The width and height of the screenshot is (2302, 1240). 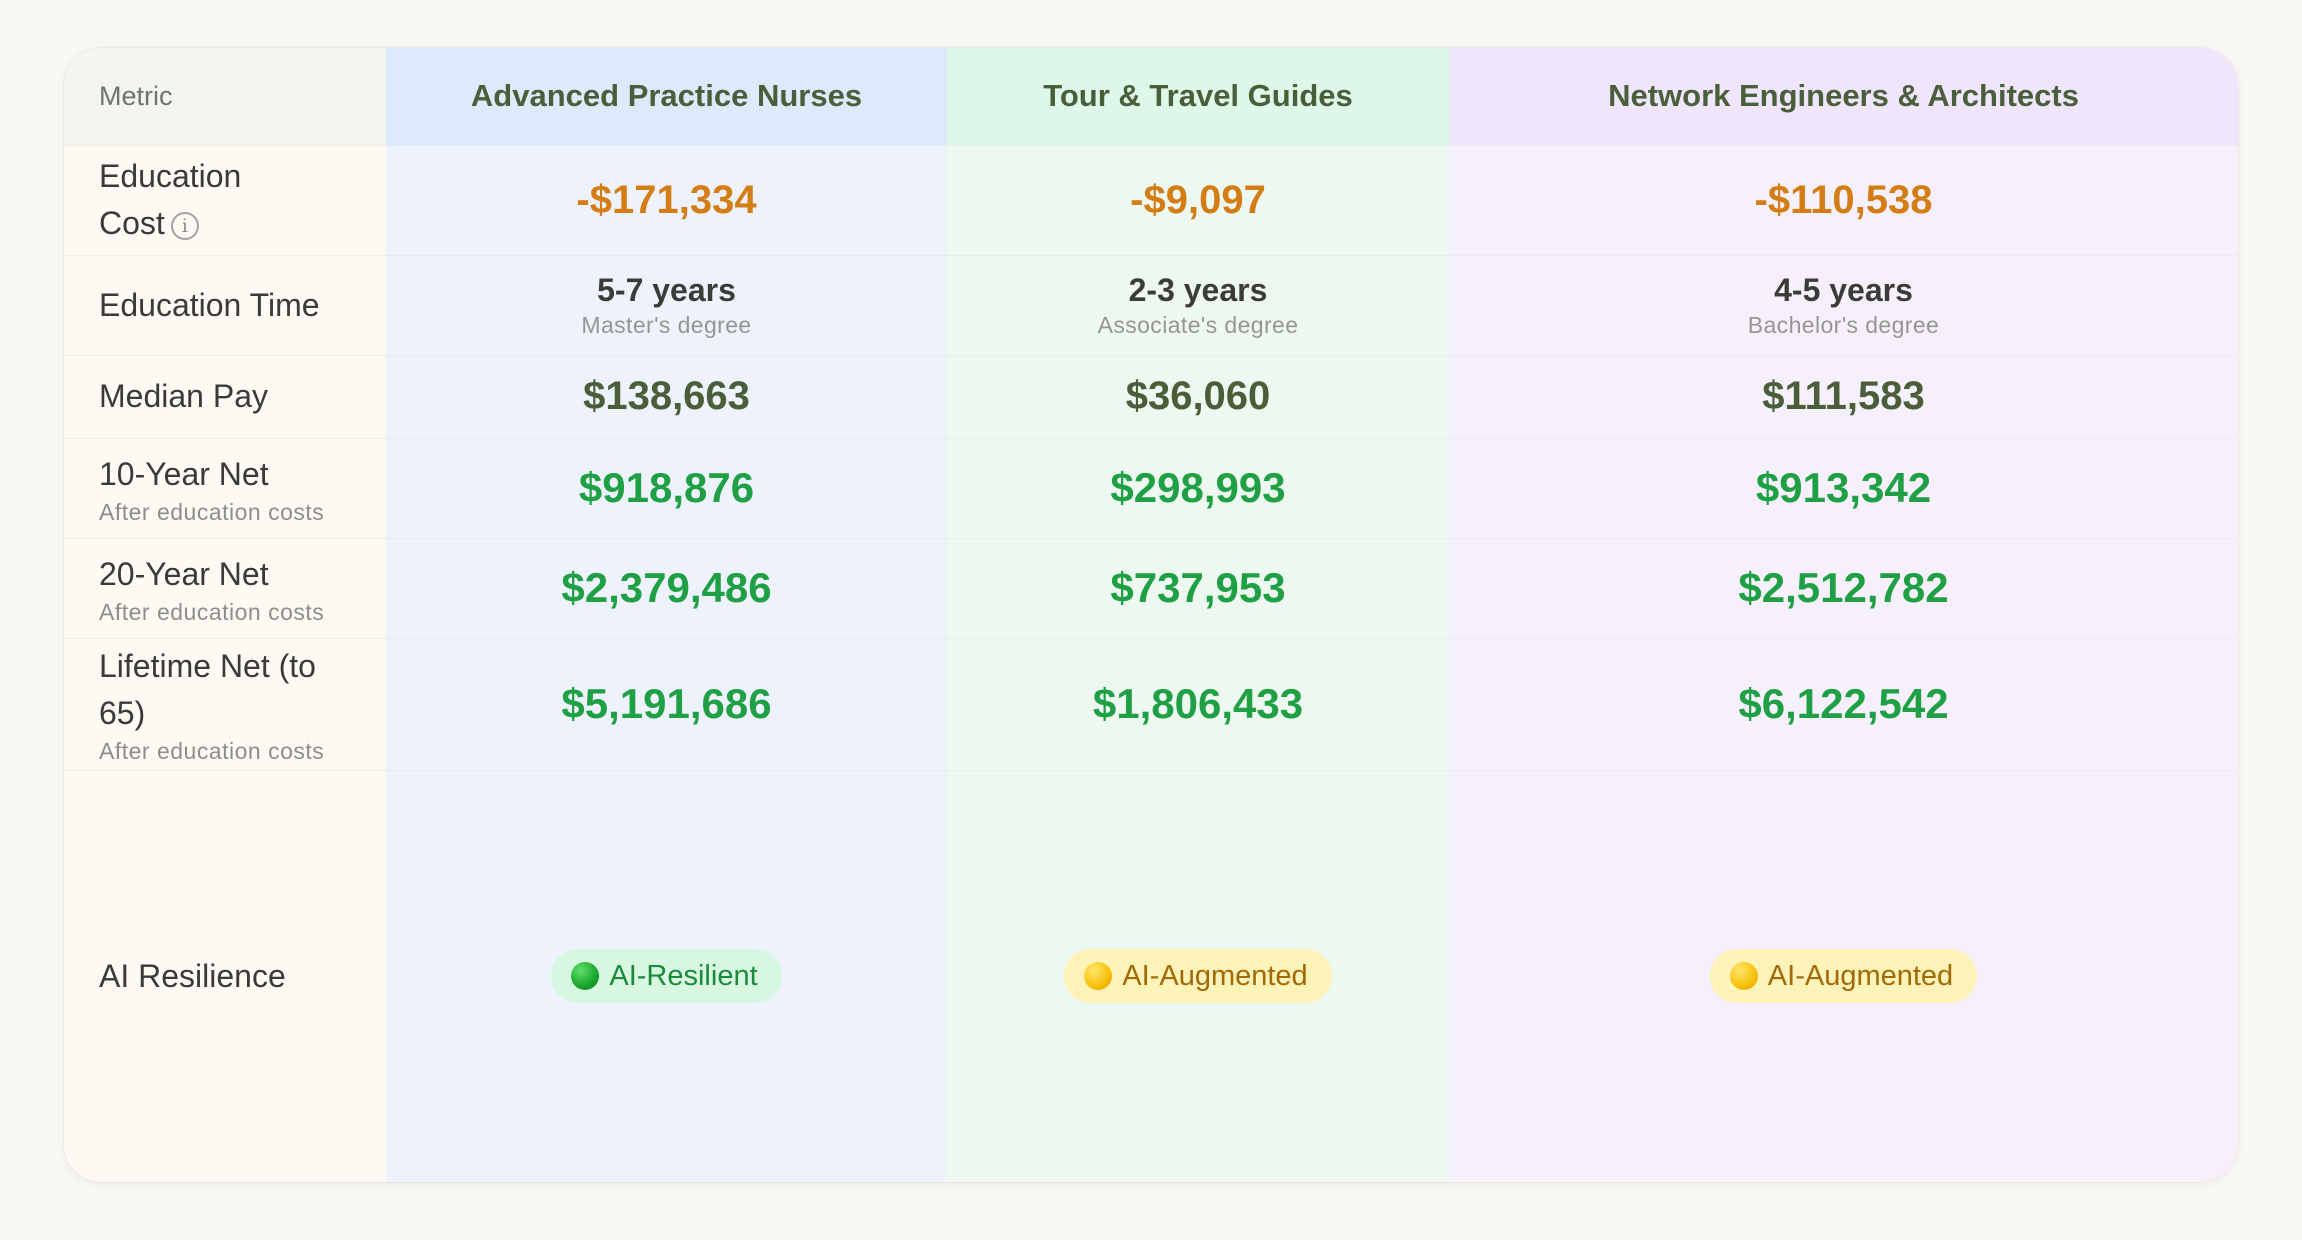 I want to click on metric-label-education-cost: Education Cost i, so click(x=225, y=199).